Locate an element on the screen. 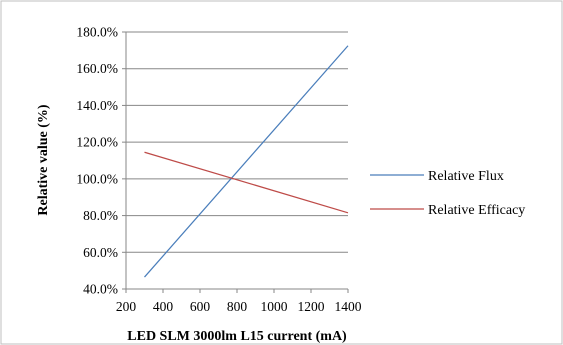  y-axis-title: Relative value (%) is located at coordinates (43, 160).